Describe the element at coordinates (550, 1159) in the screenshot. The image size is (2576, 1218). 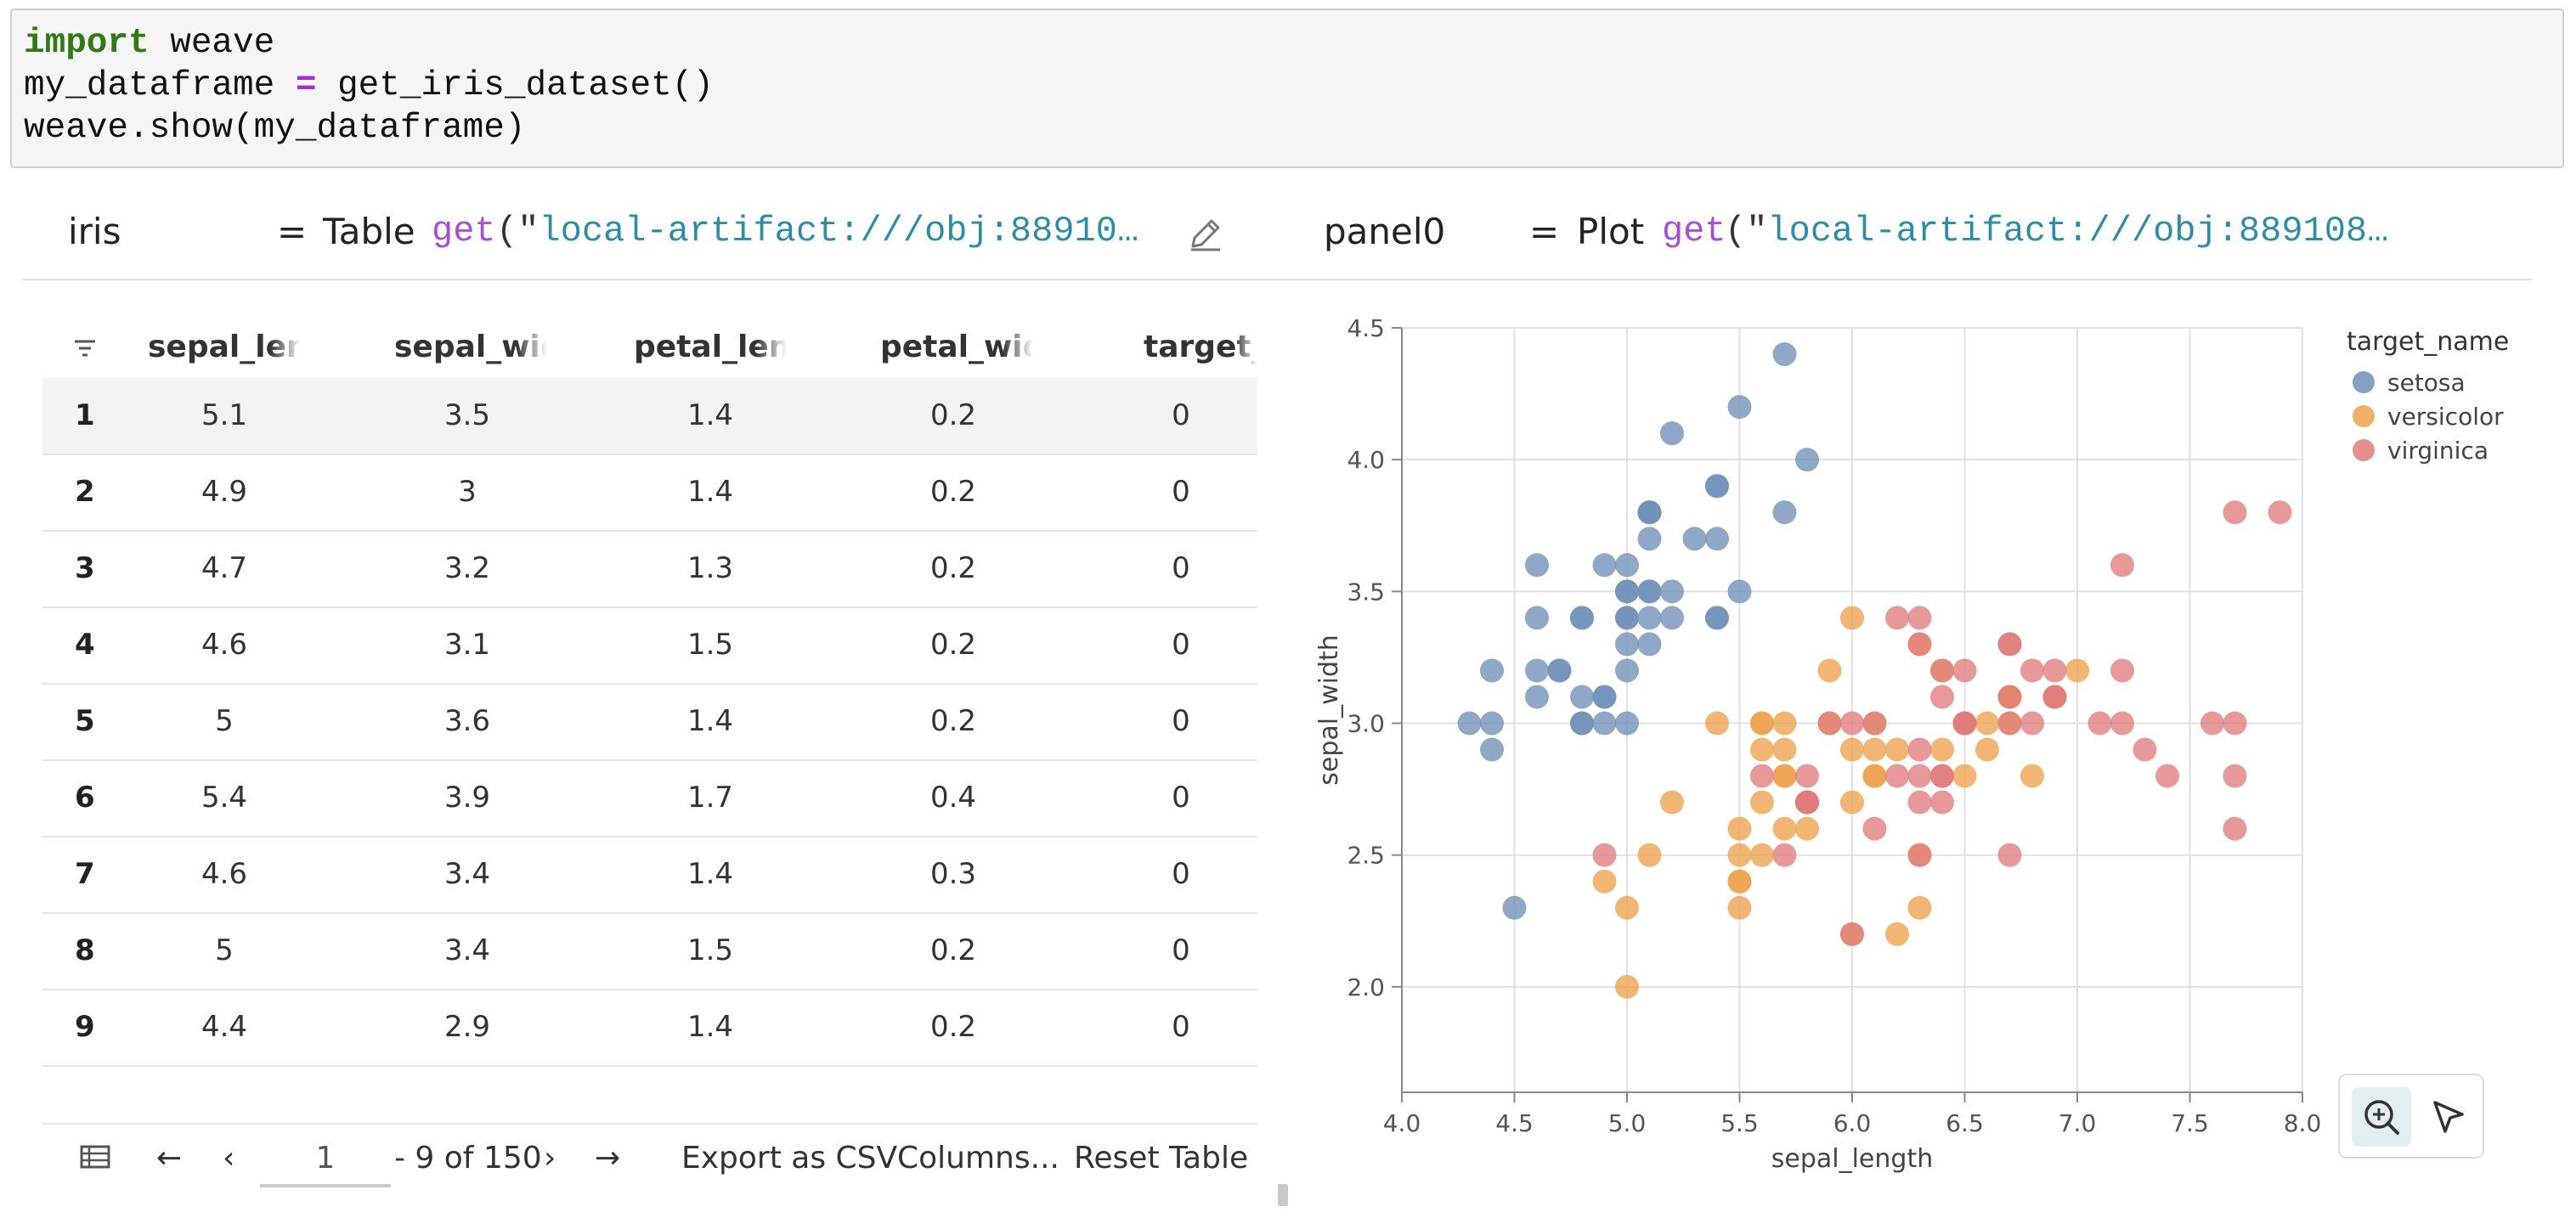
I see `next-page-icon: ›` at that location.